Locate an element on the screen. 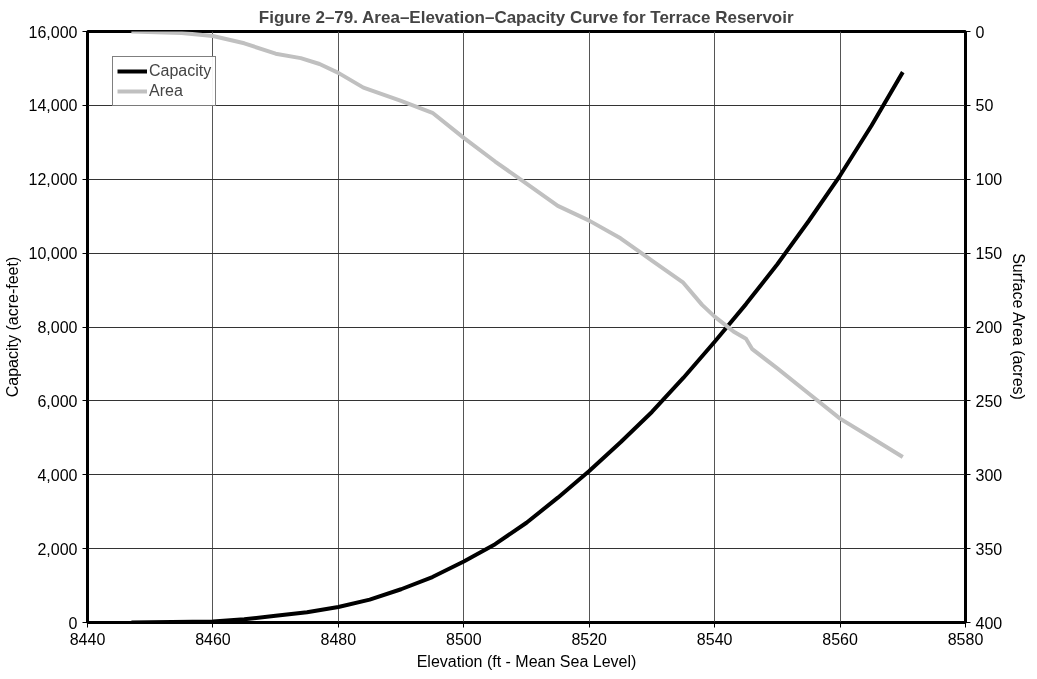 This screenshot has height=679, width=1037. y2-tick-label: 50 is located at coordinates (984, 106).